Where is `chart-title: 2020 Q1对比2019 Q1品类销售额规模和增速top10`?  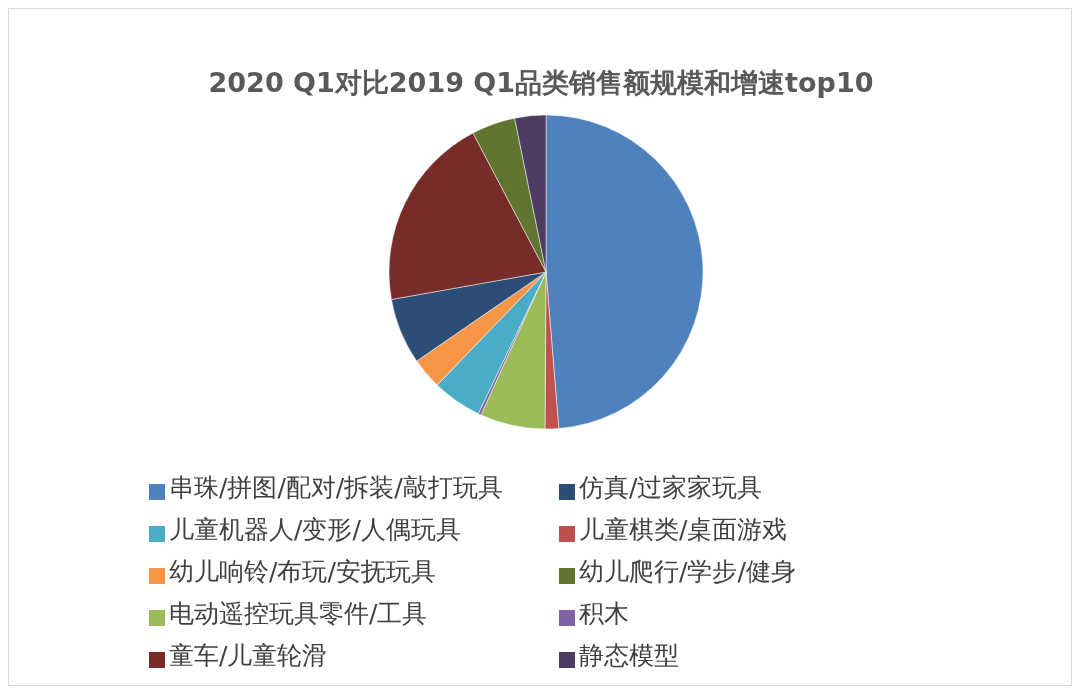
chart-title: 2020 Q1对比2019 Q1品类销售额规模和增速top10 is located at coordinates (541, 83).